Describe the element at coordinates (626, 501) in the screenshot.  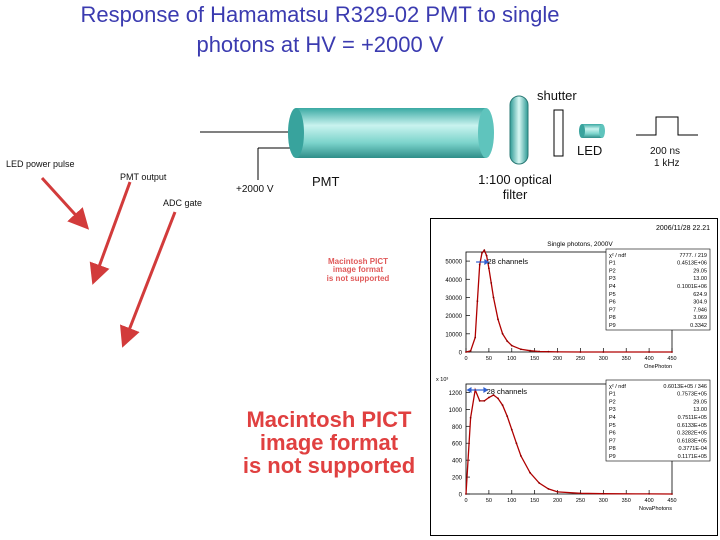
I see `bottom-xtick-label: 350` at that location.